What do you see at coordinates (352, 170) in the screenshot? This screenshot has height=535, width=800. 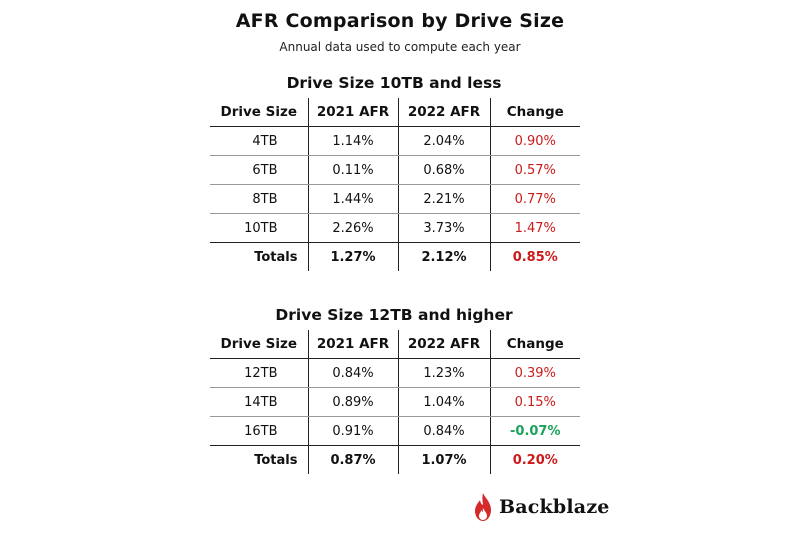 I see `afr-2021-cell: 0.11%` at bounding box center [352, 170].